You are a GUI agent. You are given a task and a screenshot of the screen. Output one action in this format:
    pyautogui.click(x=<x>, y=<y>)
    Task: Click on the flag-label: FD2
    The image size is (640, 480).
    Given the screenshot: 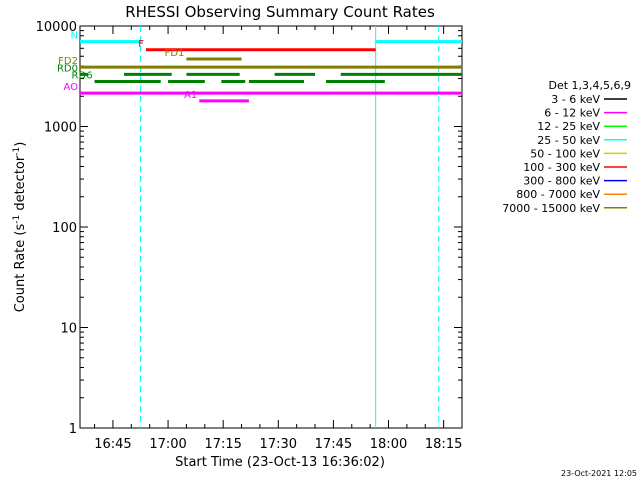 What is the action you would take?
    pyautogui.click(x=68, y=61)
    